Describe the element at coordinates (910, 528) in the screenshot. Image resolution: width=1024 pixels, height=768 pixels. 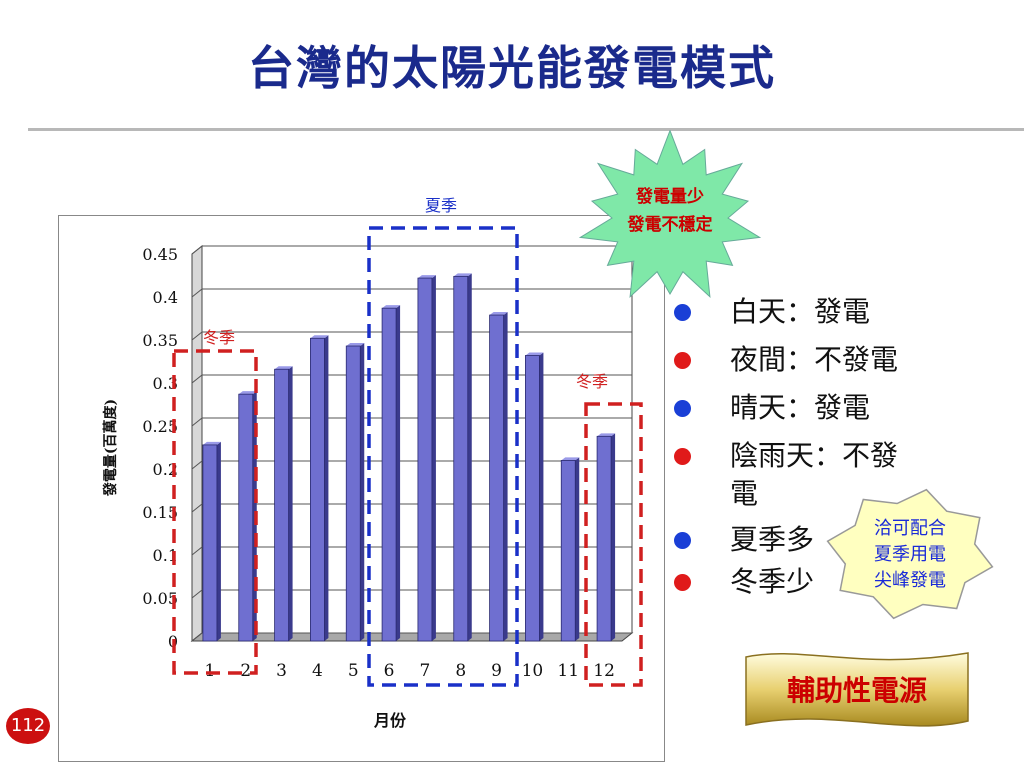
I see `badge-line1: 洽可配合` at that location.